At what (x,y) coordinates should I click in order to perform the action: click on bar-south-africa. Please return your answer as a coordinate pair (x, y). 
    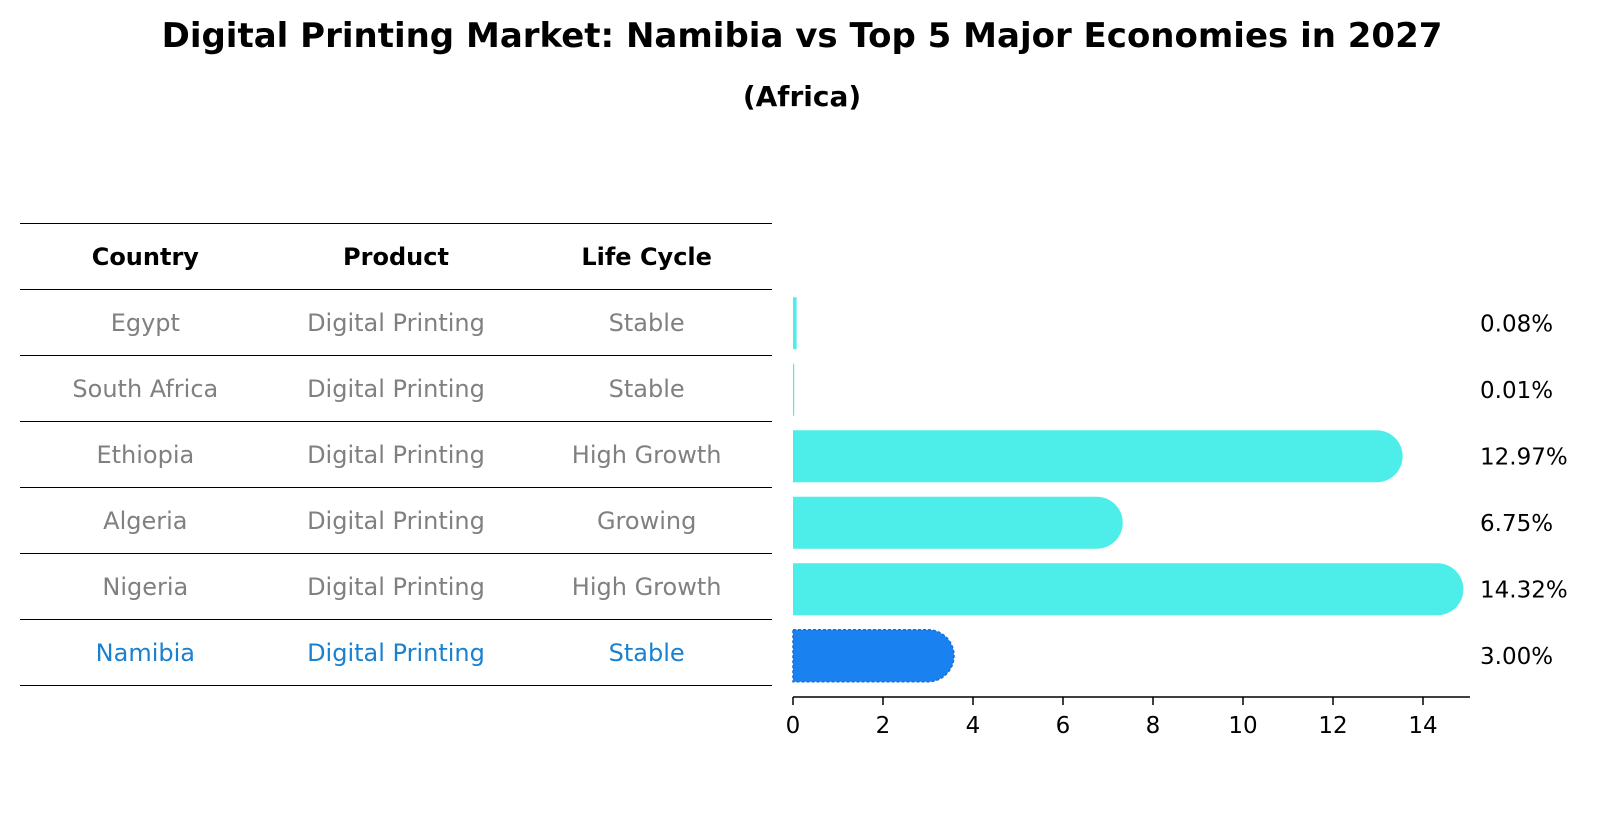
    Looking at the image, I should click on (794, 389).